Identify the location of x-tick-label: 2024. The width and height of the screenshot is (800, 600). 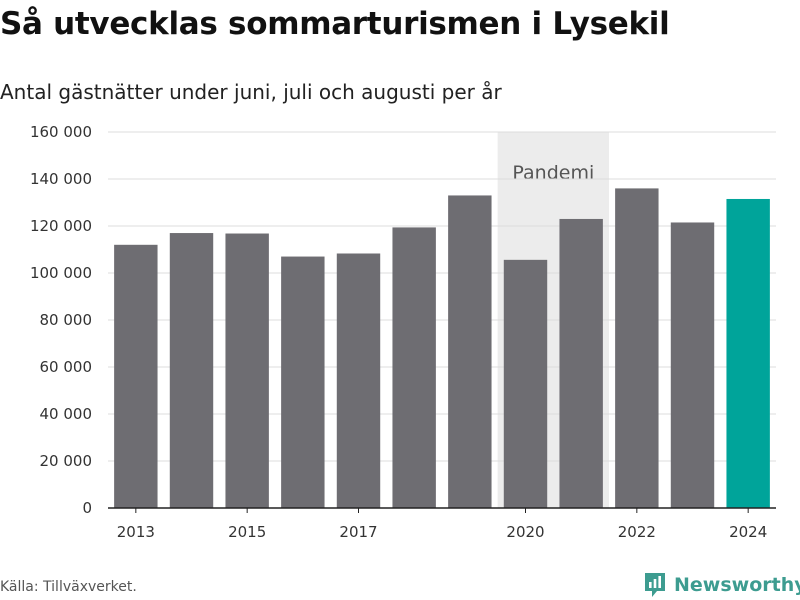
(748, 532).